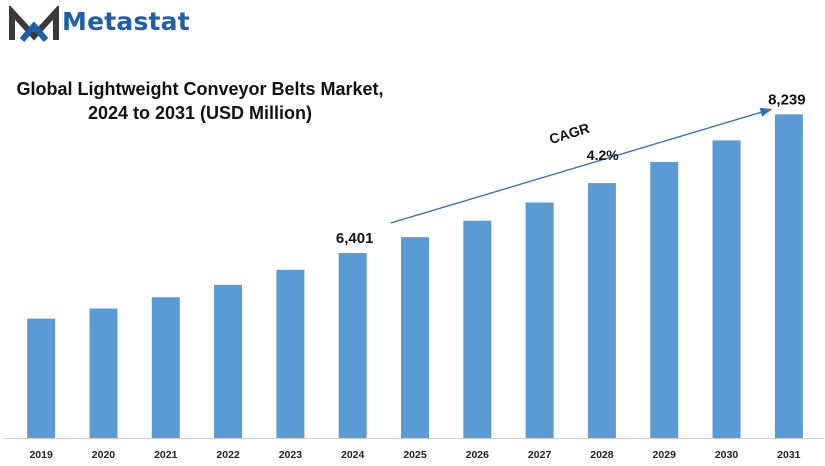 The width and height of the screenshot is (825, 466). I want to click on x-tick-label-2031: 2031, so click(789, 455).